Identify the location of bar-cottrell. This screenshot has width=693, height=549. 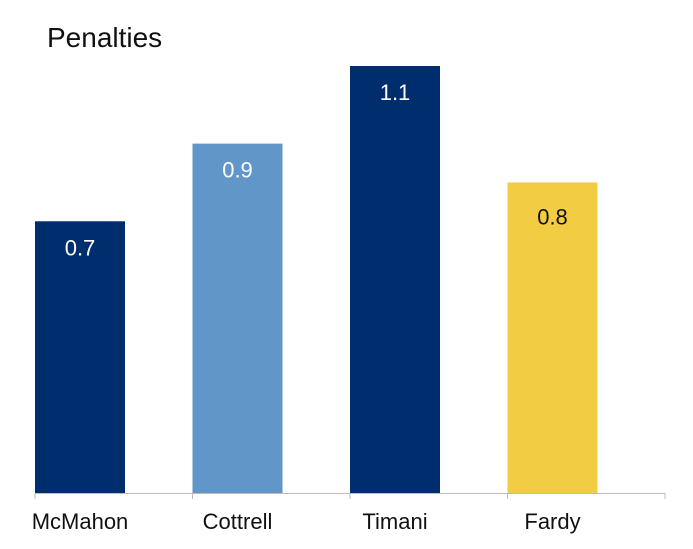
(237, 318).